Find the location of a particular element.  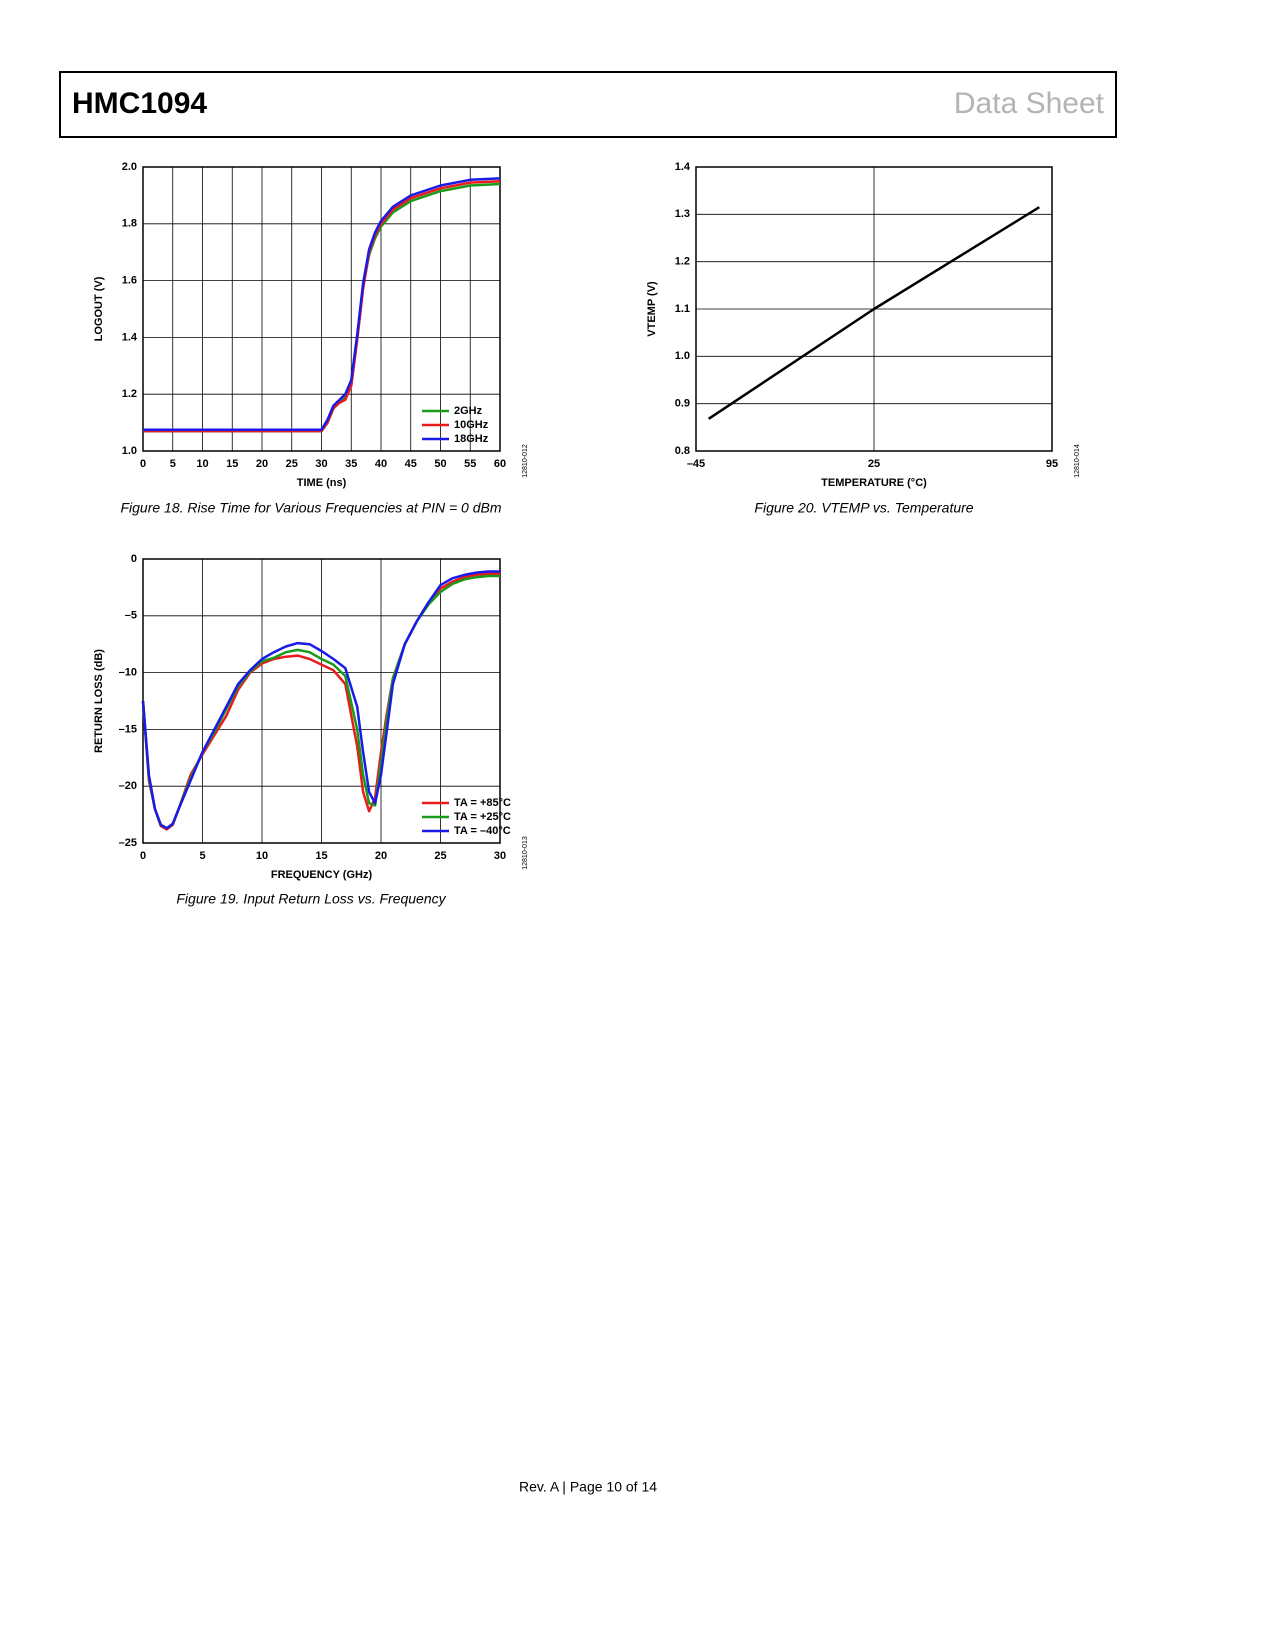

x-tick-label: 35 is located at coordinates (351, 464).